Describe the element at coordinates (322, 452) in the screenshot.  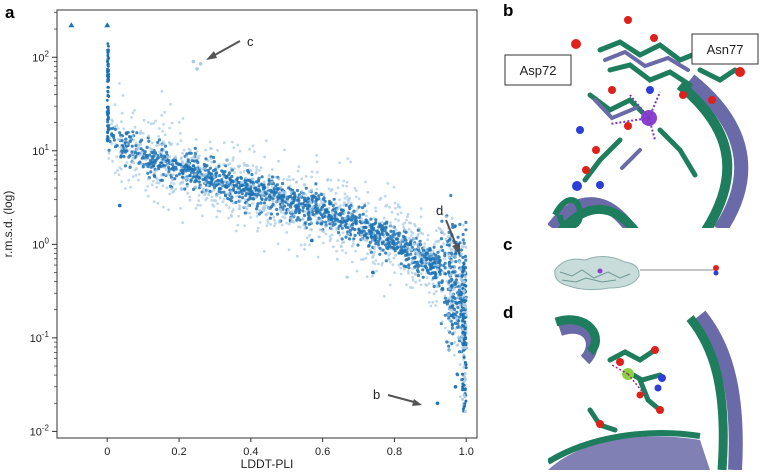
I see `x-tick-label-3: 0.6` at that location.